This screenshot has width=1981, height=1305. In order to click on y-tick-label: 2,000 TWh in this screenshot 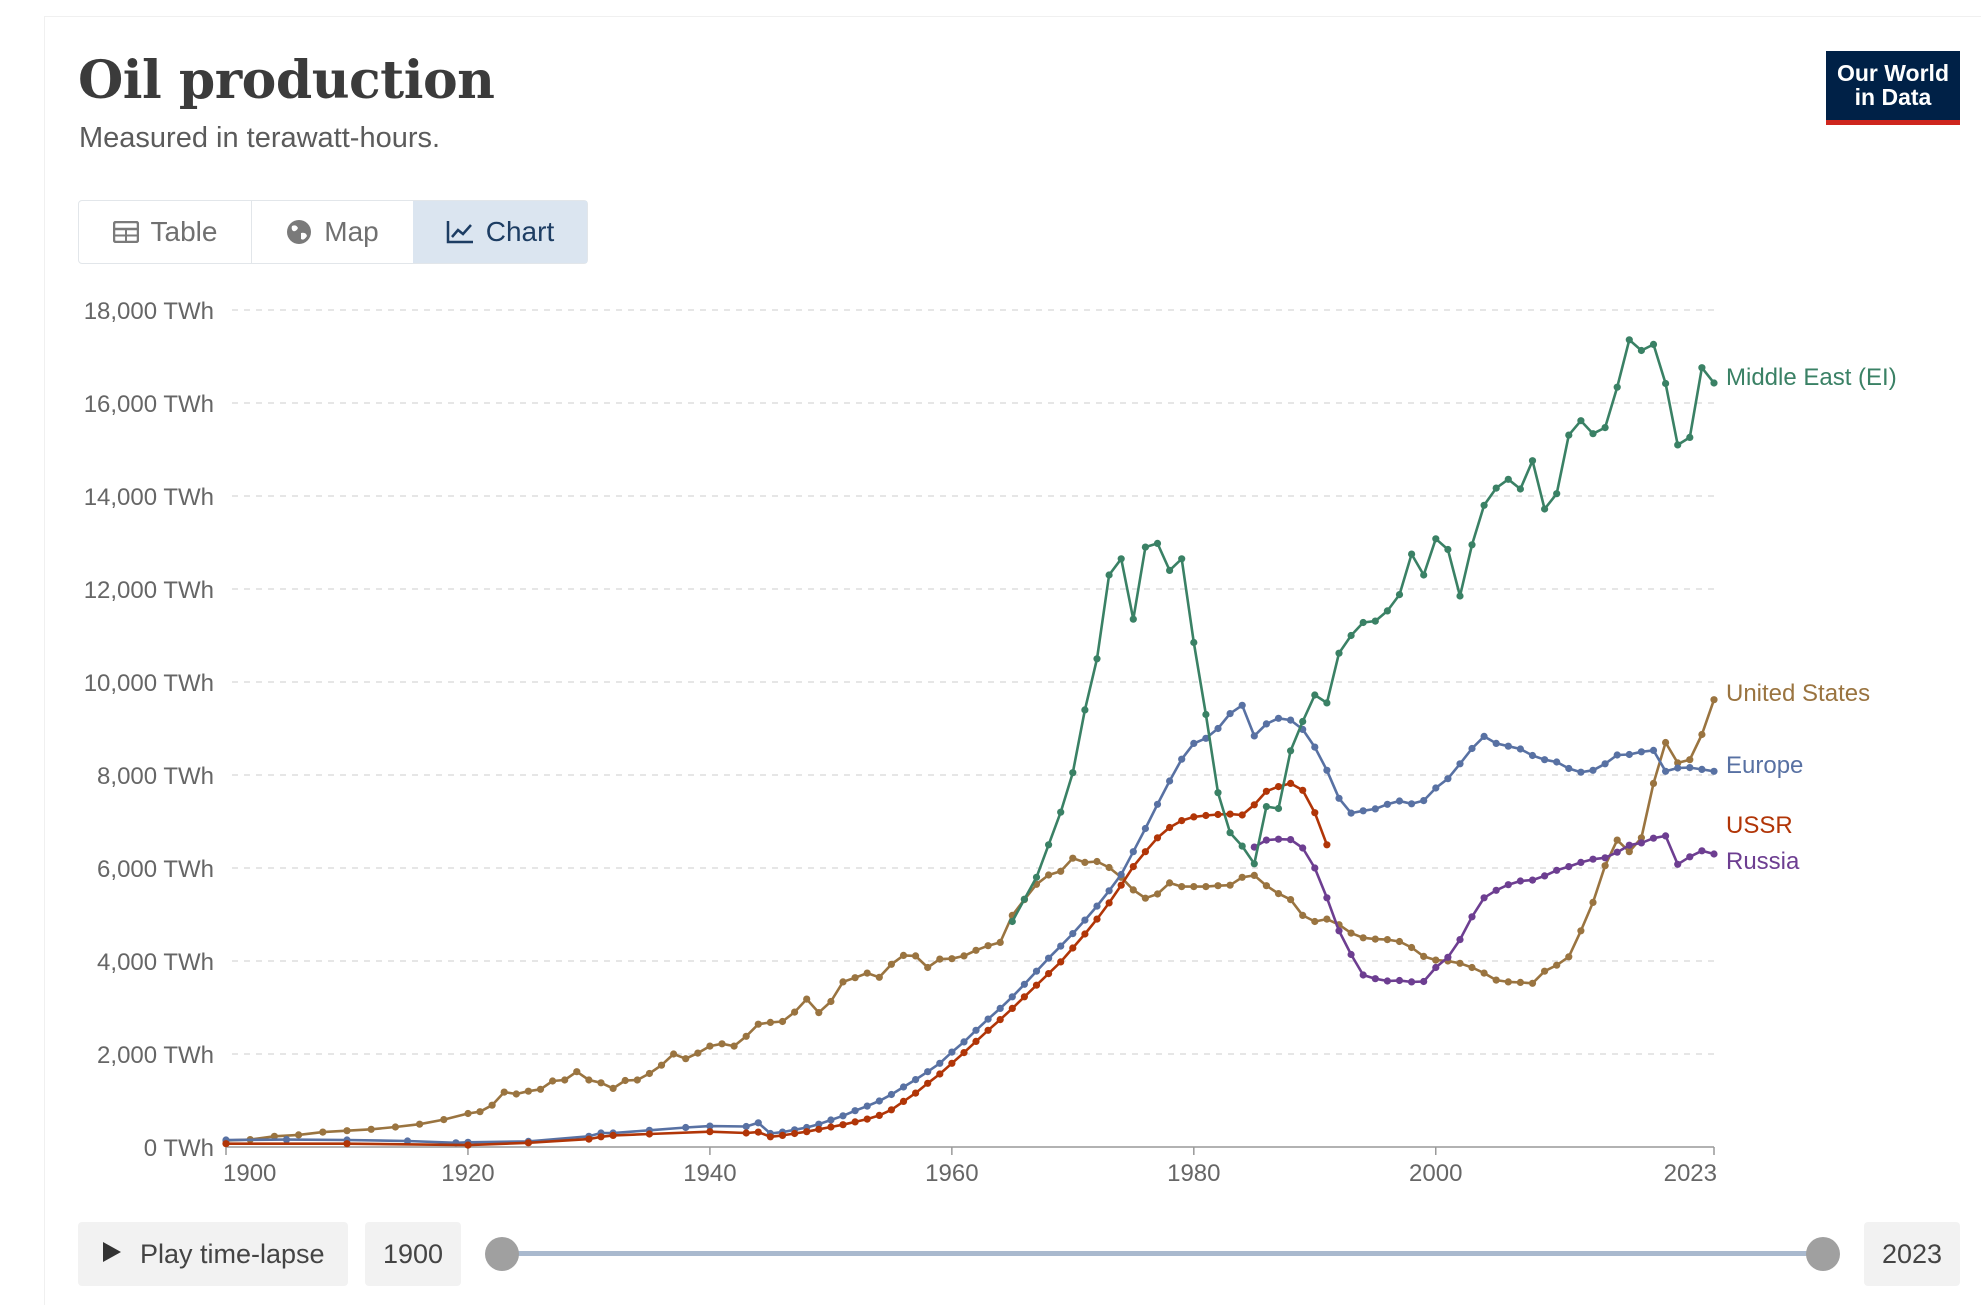, I will do `click(155, 1055)`.